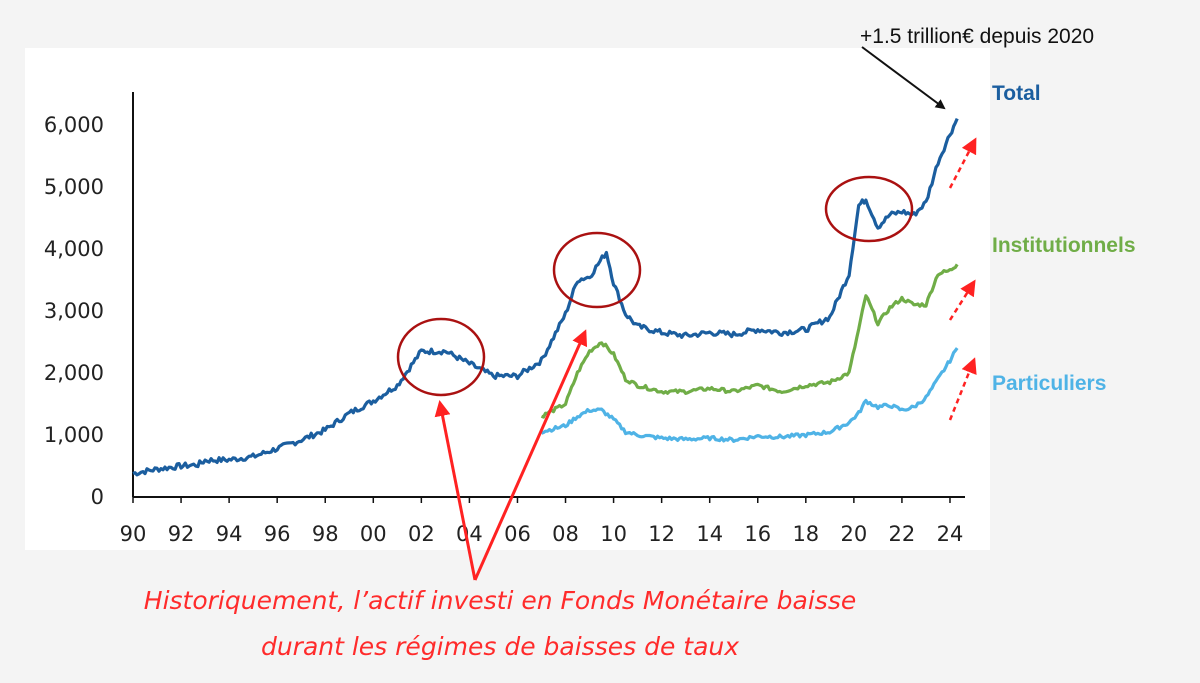 The image size is (1200, 683). What do you see at coordinates (709, 534) in the screenshot?
I see `x-tick-label: 14` at bounding box center [709, 534].